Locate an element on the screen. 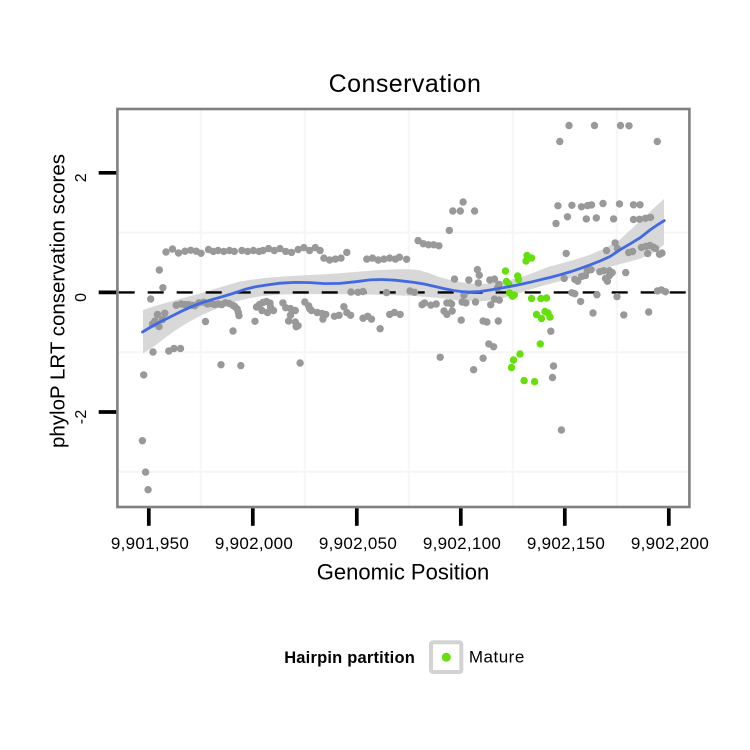 The height and width of the screenshot is (750, 750). svg-text: phyloP LRT conservation scores is located at coordinates (58, 301).